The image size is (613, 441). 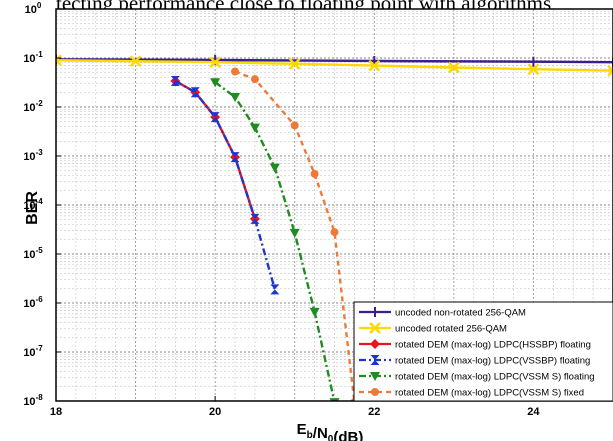 I want to click on y-axis-title: BER, so click(x=32, y=208).